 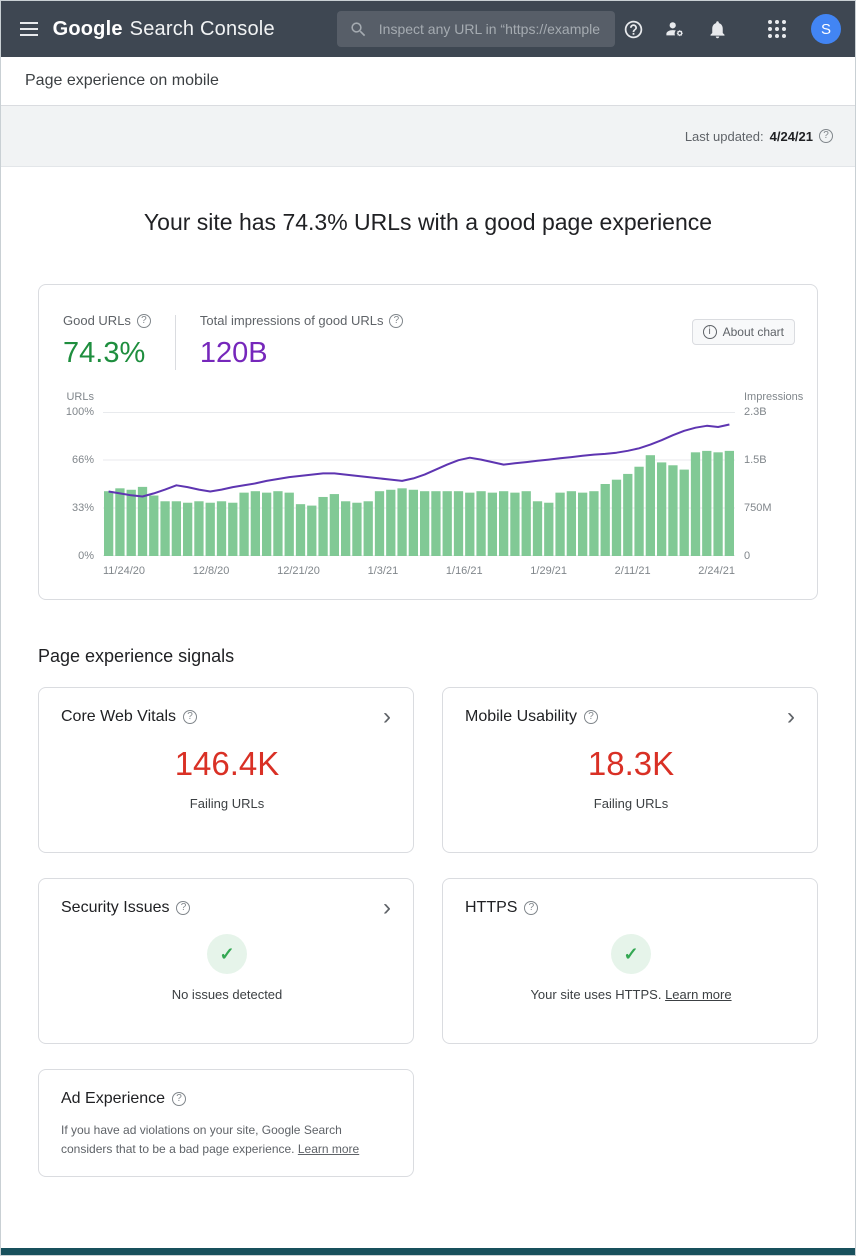 I want to click on info-icon: i, so click(x=709, y=332).